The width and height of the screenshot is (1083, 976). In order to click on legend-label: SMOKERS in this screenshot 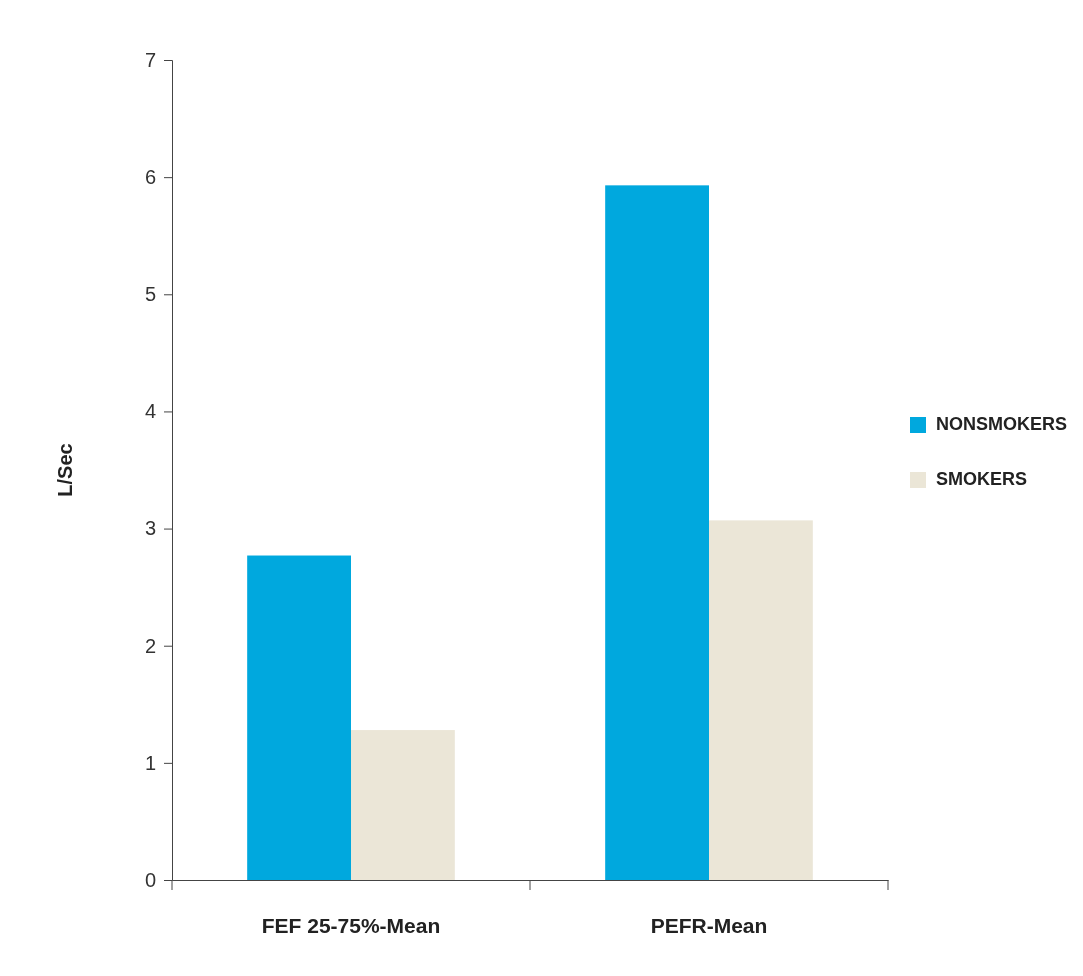, I will do `click(982, 479)`.